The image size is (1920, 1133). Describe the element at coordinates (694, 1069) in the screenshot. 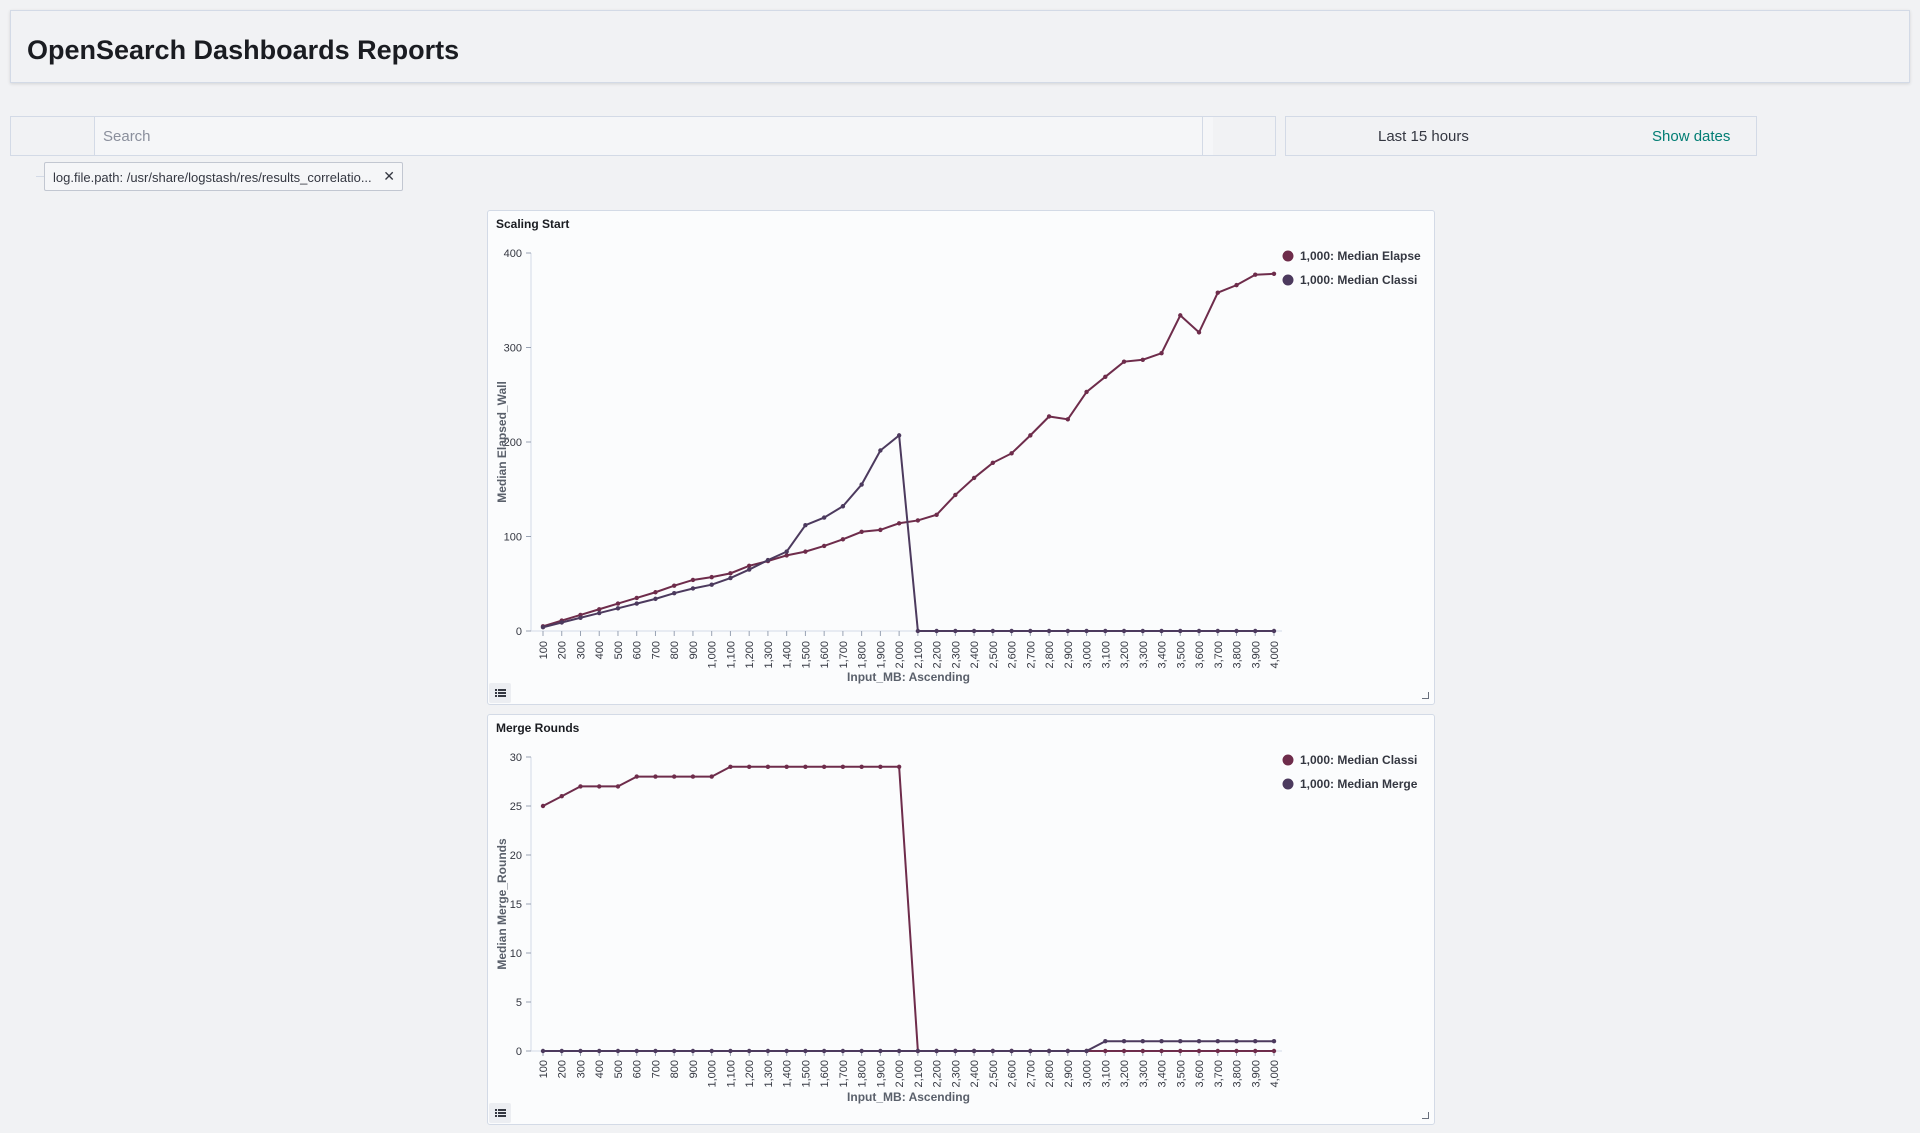

I see `x-tick-label: 900` at that location.